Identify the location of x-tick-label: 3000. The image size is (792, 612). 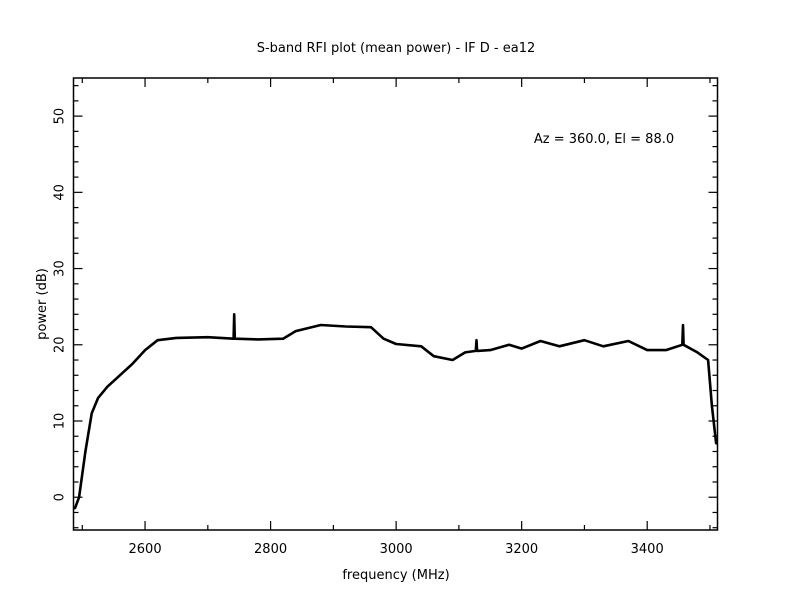
(396, 549).